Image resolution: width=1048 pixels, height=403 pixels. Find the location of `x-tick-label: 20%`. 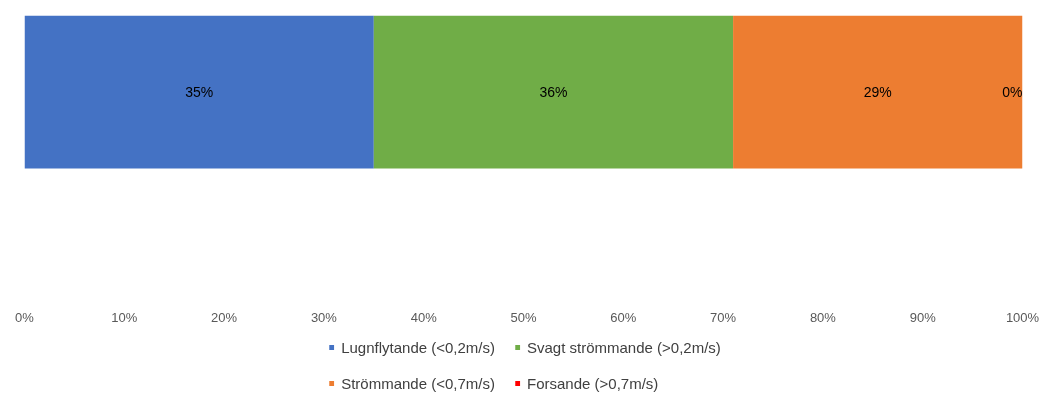

x-tick-label: 20% is located at coordinates (224, 317).